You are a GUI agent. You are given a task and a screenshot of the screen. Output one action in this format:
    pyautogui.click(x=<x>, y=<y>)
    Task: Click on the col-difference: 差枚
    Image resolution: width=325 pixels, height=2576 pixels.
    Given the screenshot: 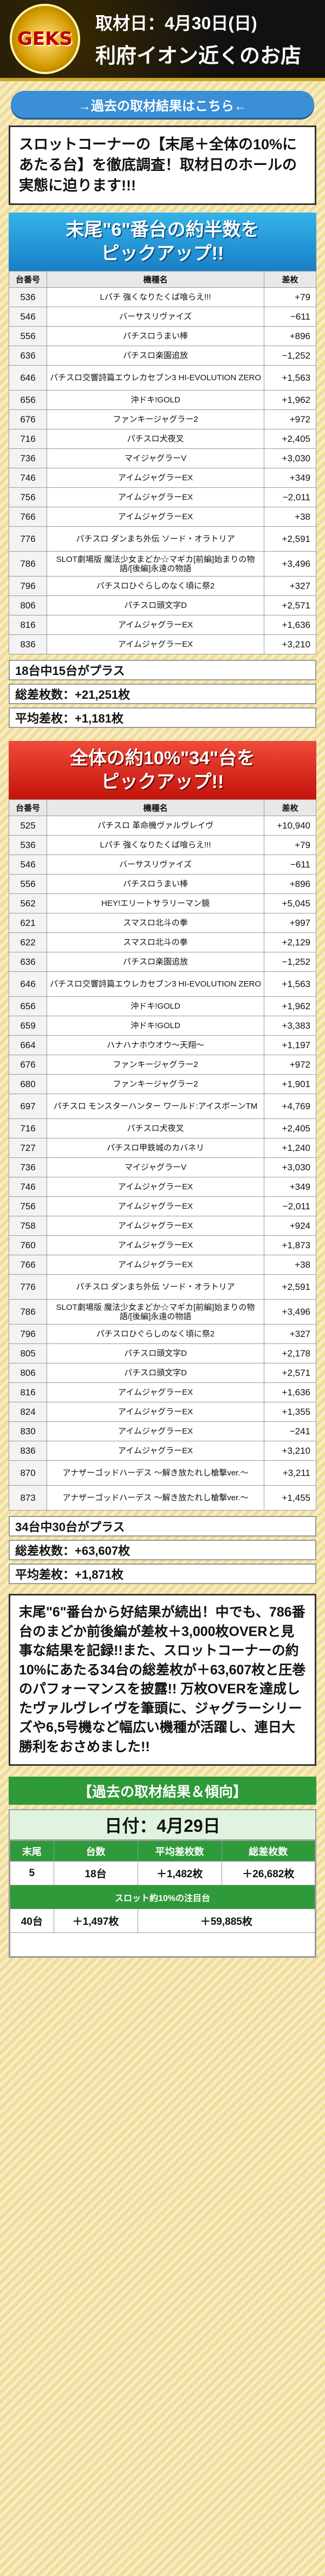 What is the action you would take?
    pyautogui.click(x=290, y=808)
    